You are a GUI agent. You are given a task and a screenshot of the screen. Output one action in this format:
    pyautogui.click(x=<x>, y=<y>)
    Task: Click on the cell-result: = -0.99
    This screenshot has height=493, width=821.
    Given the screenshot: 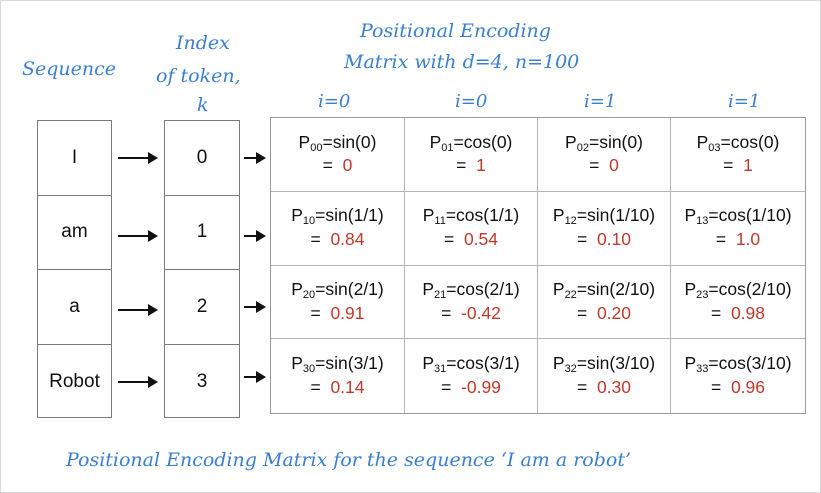 What is the action you would take?
    pyautogui.click(x=471, y=388)
    